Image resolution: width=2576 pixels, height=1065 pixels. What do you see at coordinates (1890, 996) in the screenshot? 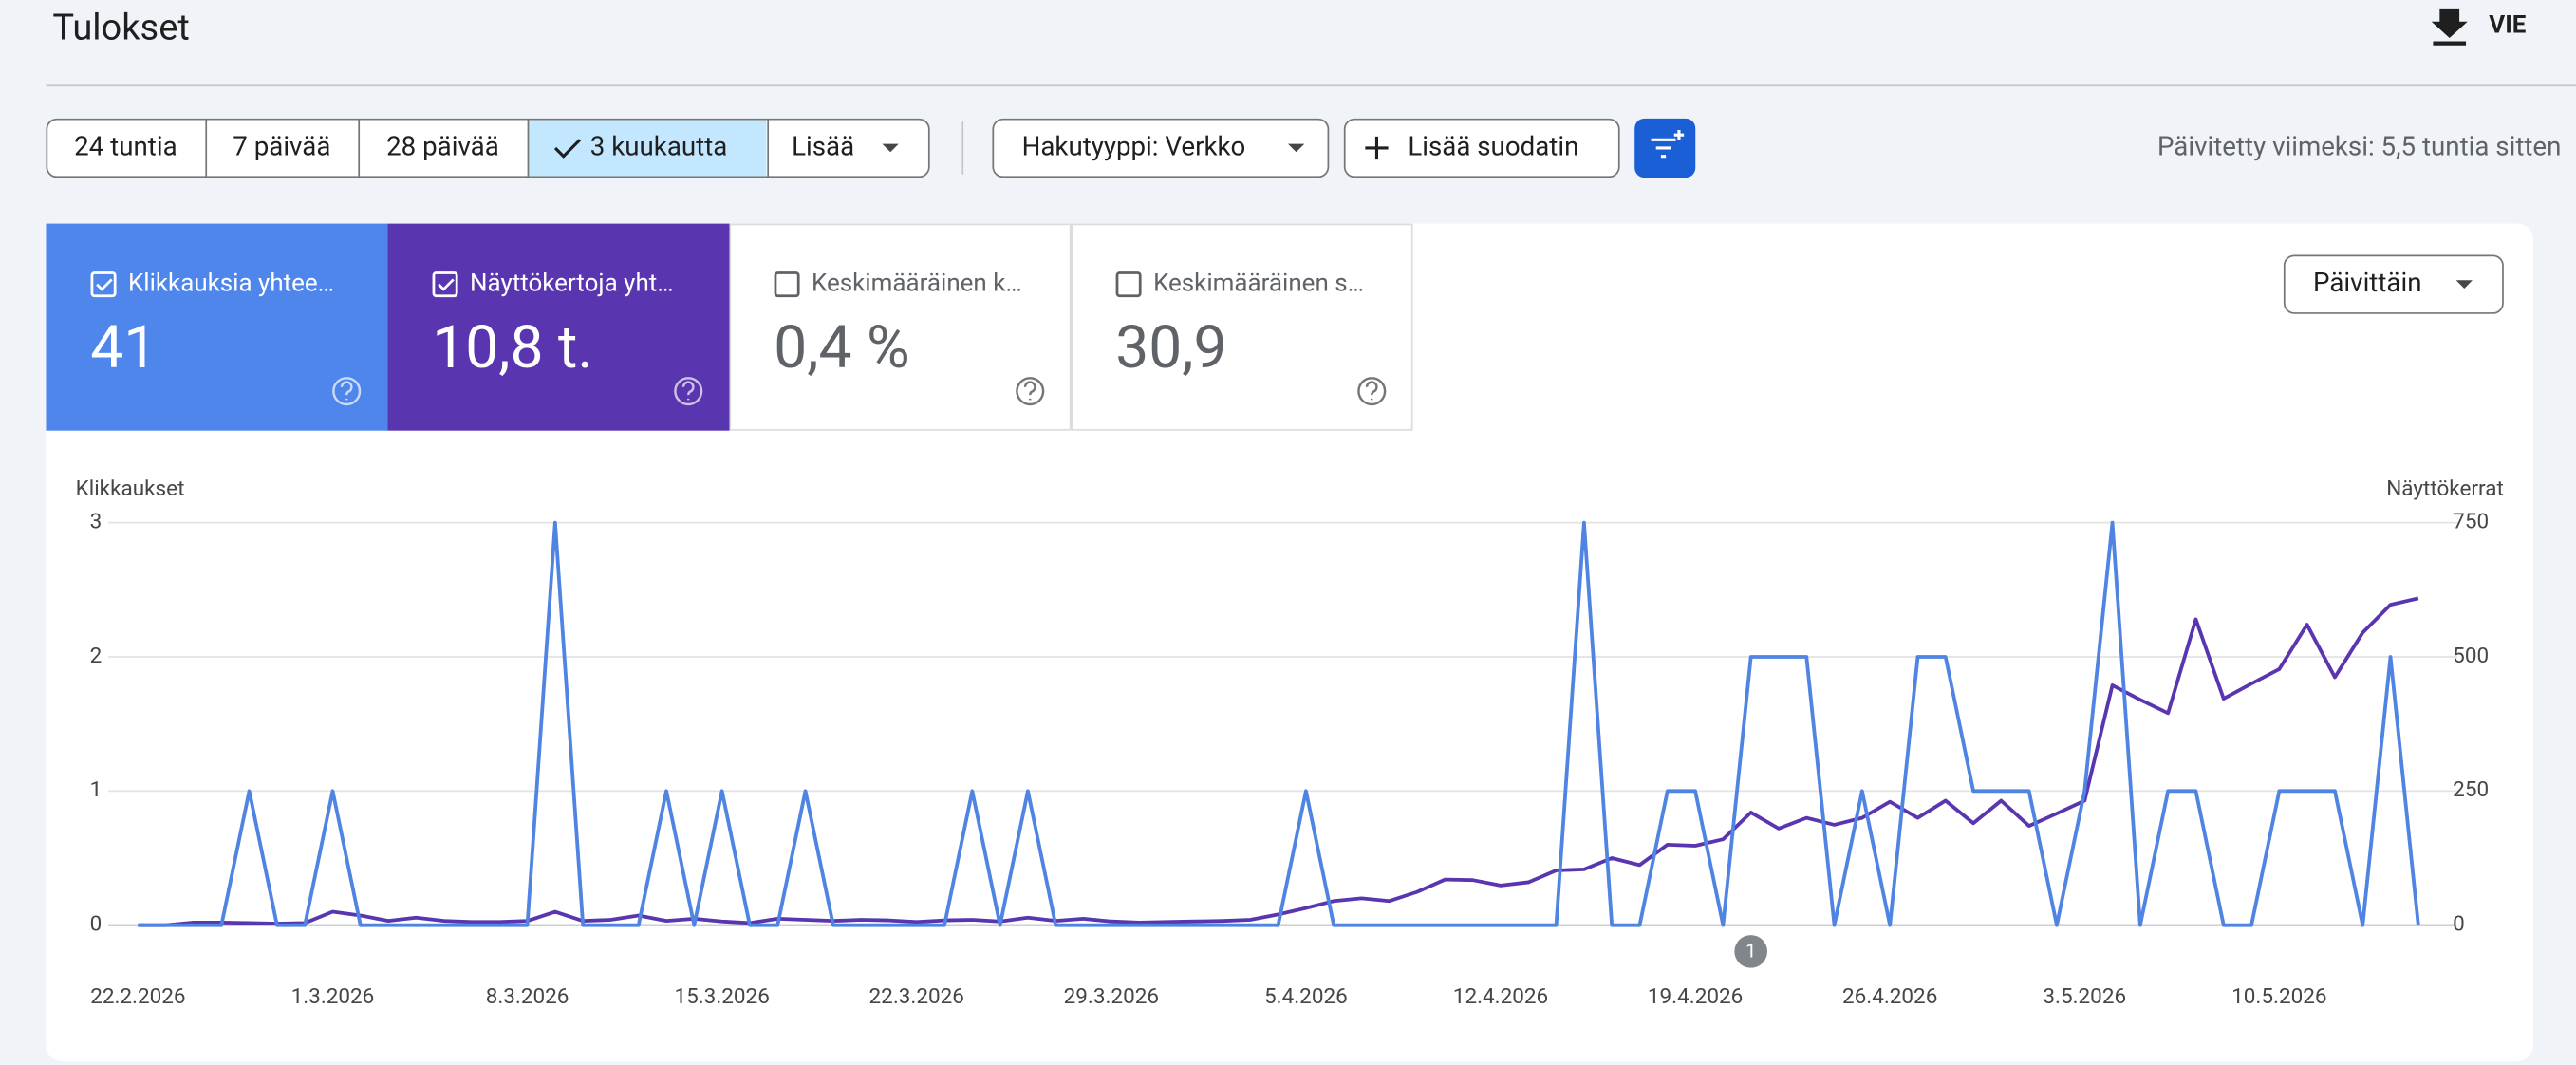
I see `x-tick-label: 26.4.2026` at bounding box center [1890, 996].